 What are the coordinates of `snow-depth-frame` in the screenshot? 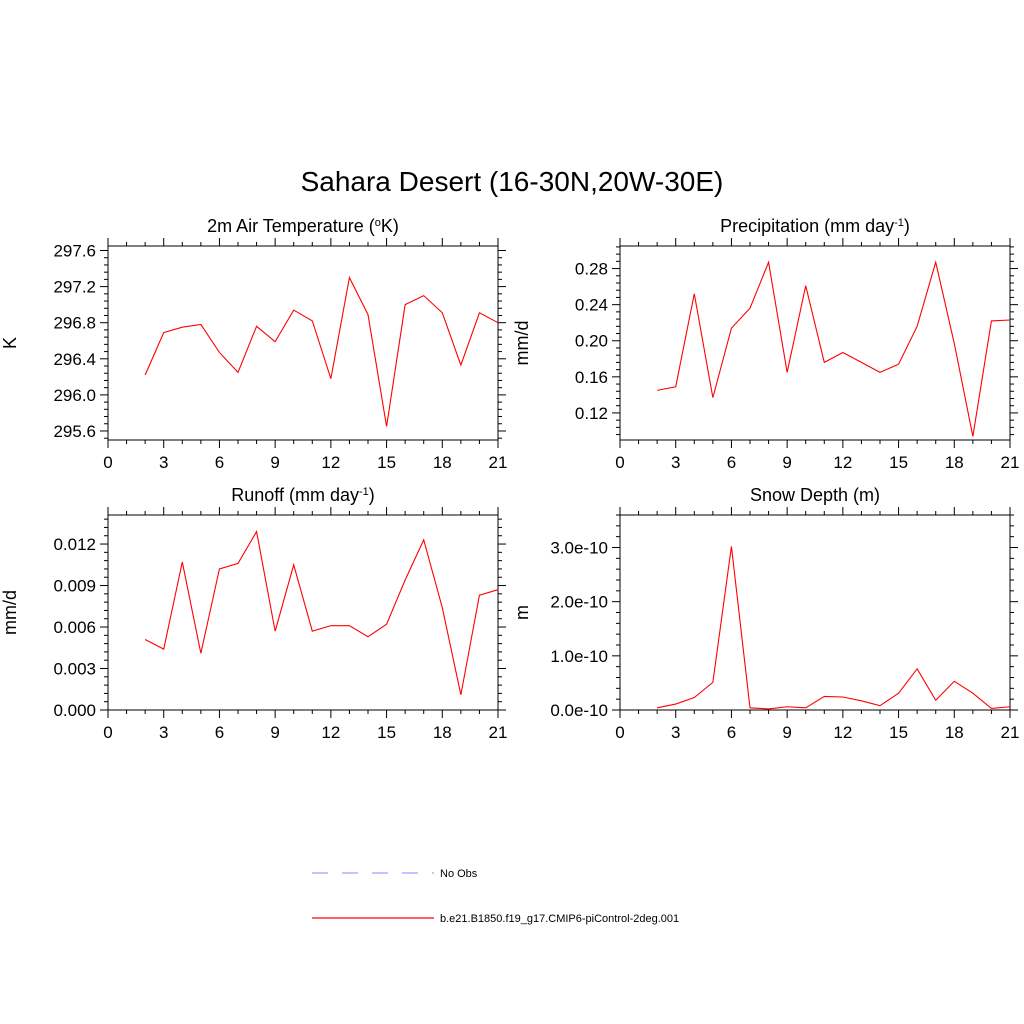 It's located at (815, 612).